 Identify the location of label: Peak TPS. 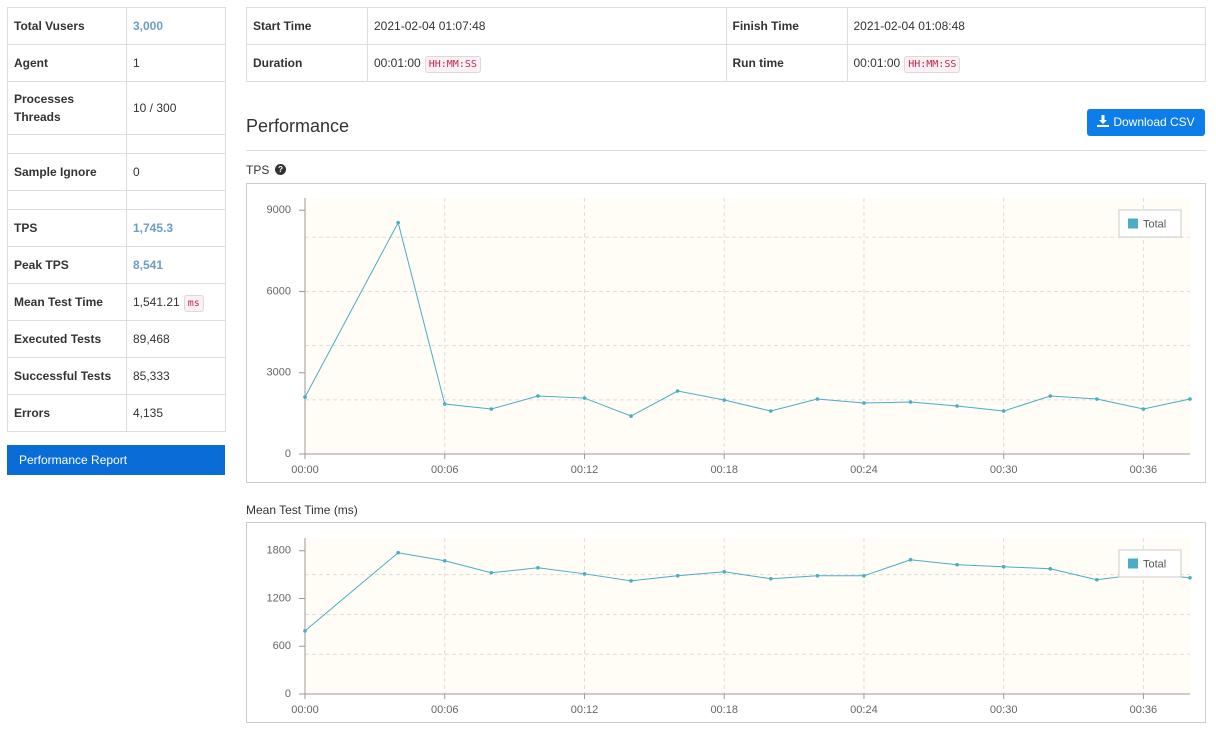
(67, 265).